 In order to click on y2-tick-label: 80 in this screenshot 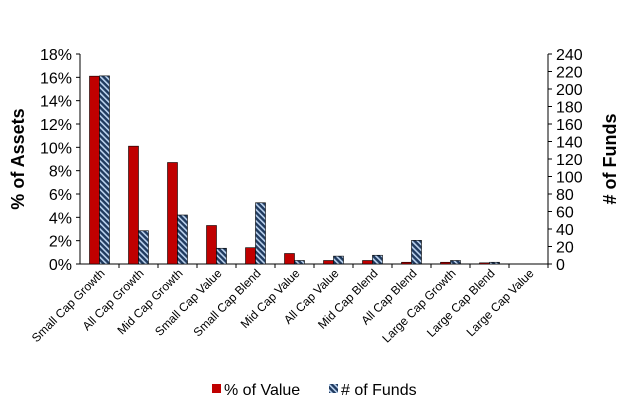, I will do `click(565, 195)`.